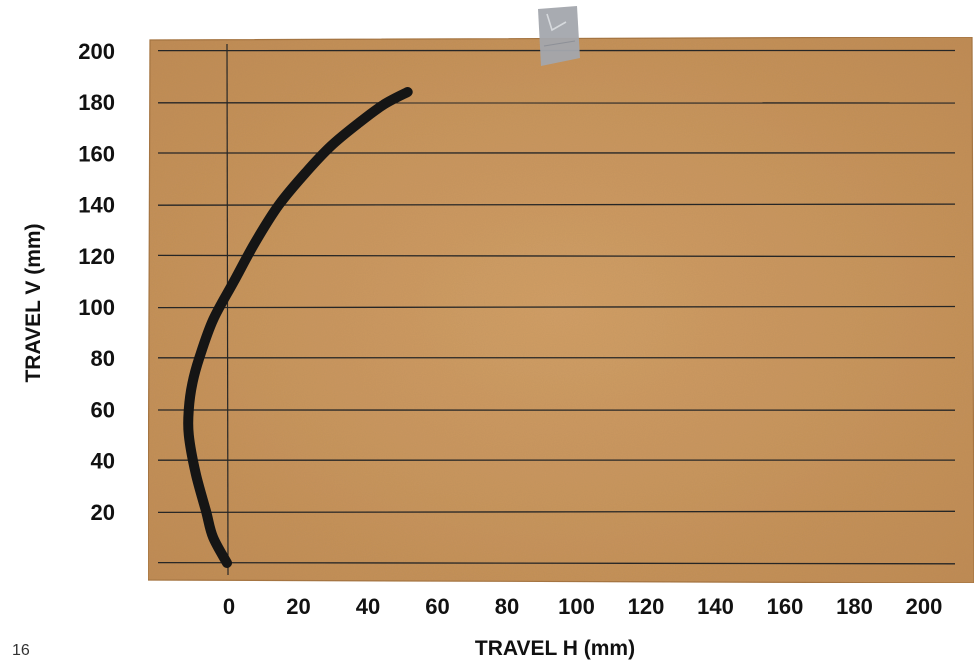  What do you see at coordinates (785, 606) in the screenshot?
I see `x-tick-label: 160` at bounding box center [785, 606].